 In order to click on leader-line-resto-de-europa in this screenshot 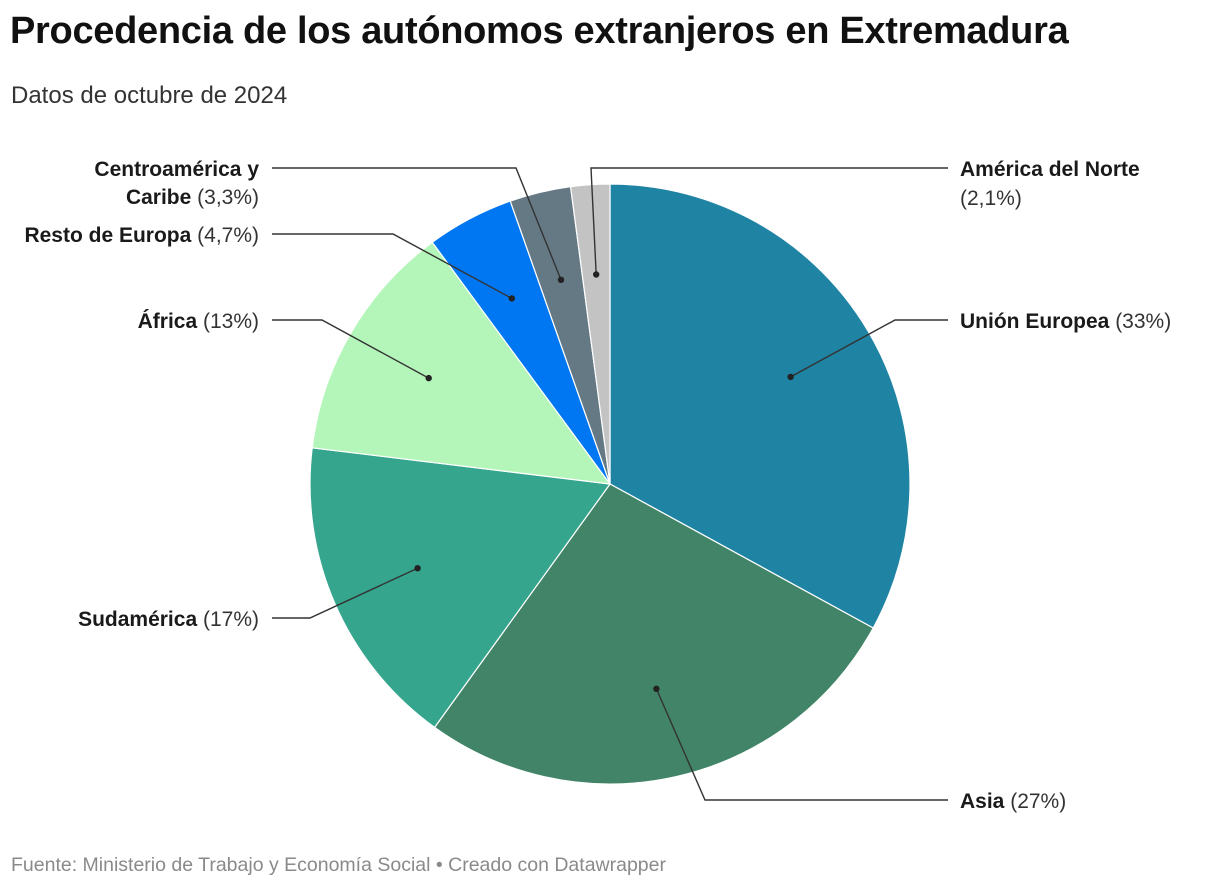, I will do `click(392, 266)`.